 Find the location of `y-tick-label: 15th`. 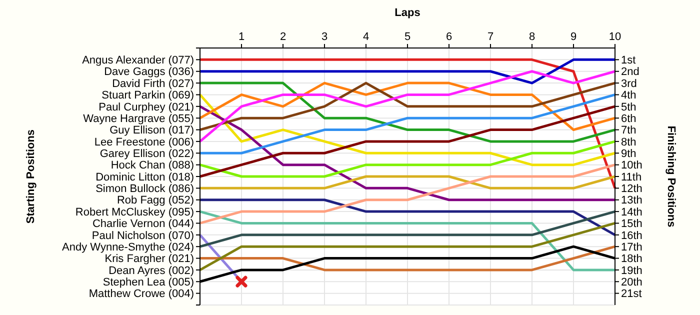

y-tick-label: 15th is located at coordinates (631, 224).